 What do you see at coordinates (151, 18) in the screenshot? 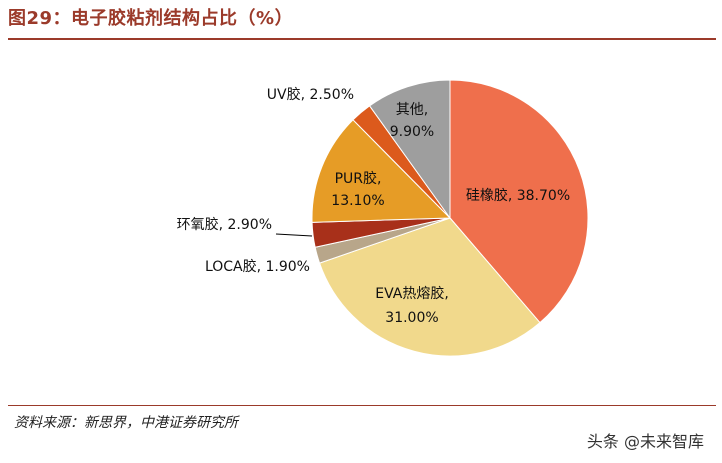
I see `figure-title: 图29：电子胶粘剂结构占比（%）` at bounding box center [151, 18].